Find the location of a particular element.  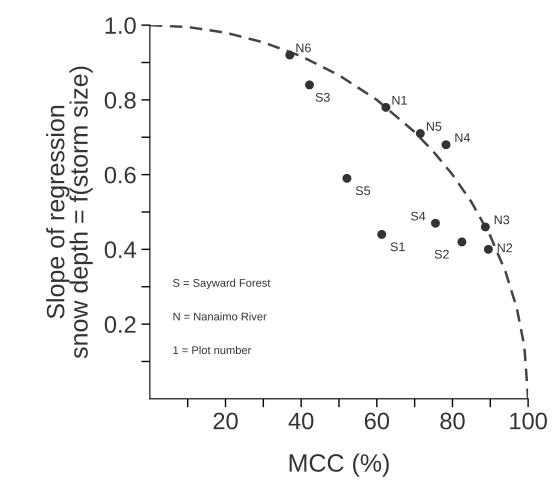

x-tick-label: 40 is located at coordinates (301, 421).